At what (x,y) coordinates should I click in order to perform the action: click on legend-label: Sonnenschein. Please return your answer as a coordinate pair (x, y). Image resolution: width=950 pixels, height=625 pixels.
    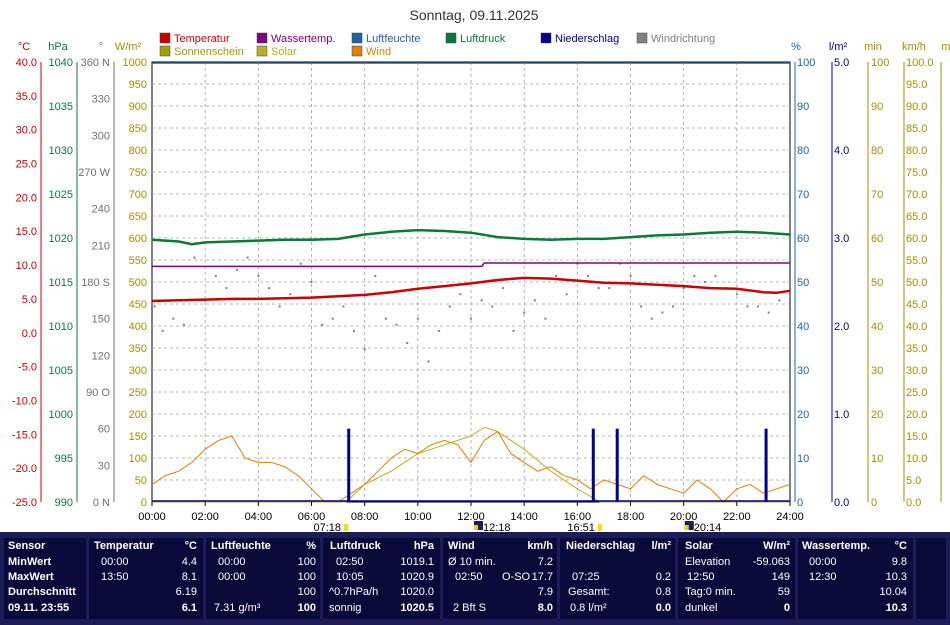
    Looking at the image, I should click on (209, 52).